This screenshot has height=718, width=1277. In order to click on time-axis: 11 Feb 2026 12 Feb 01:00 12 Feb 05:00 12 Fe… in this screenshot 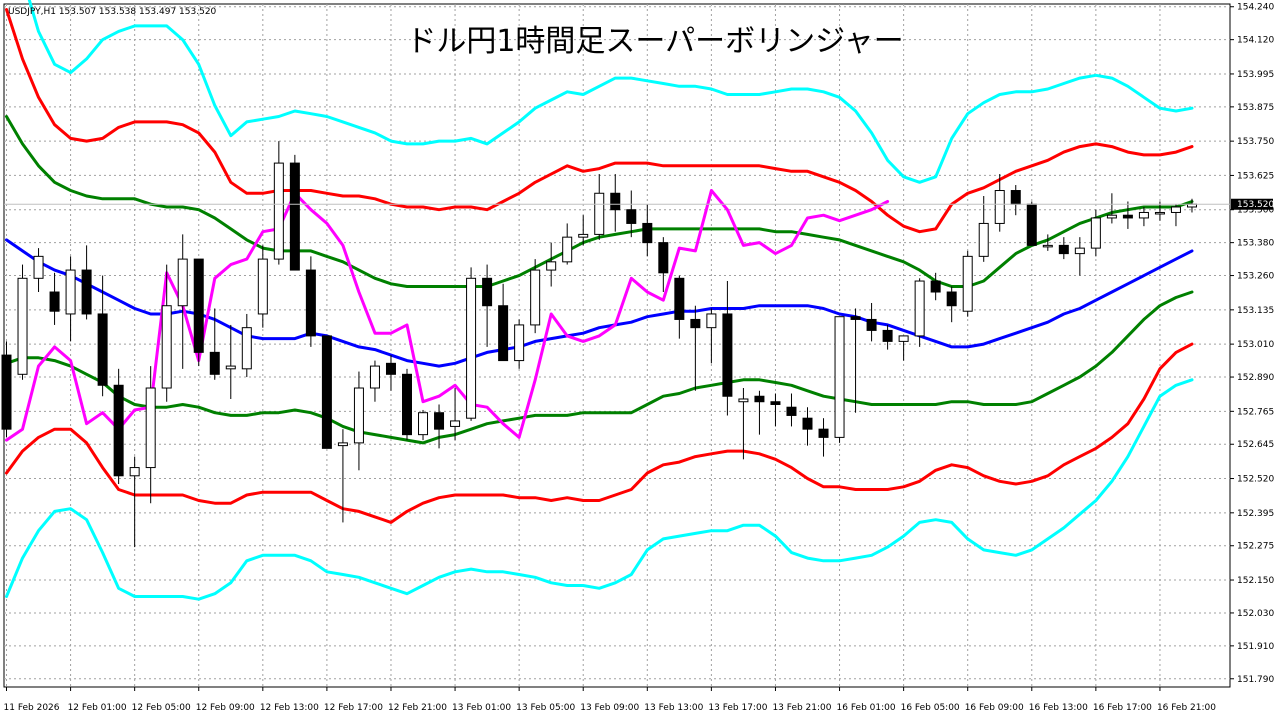, I will do `click(610, 700)`.